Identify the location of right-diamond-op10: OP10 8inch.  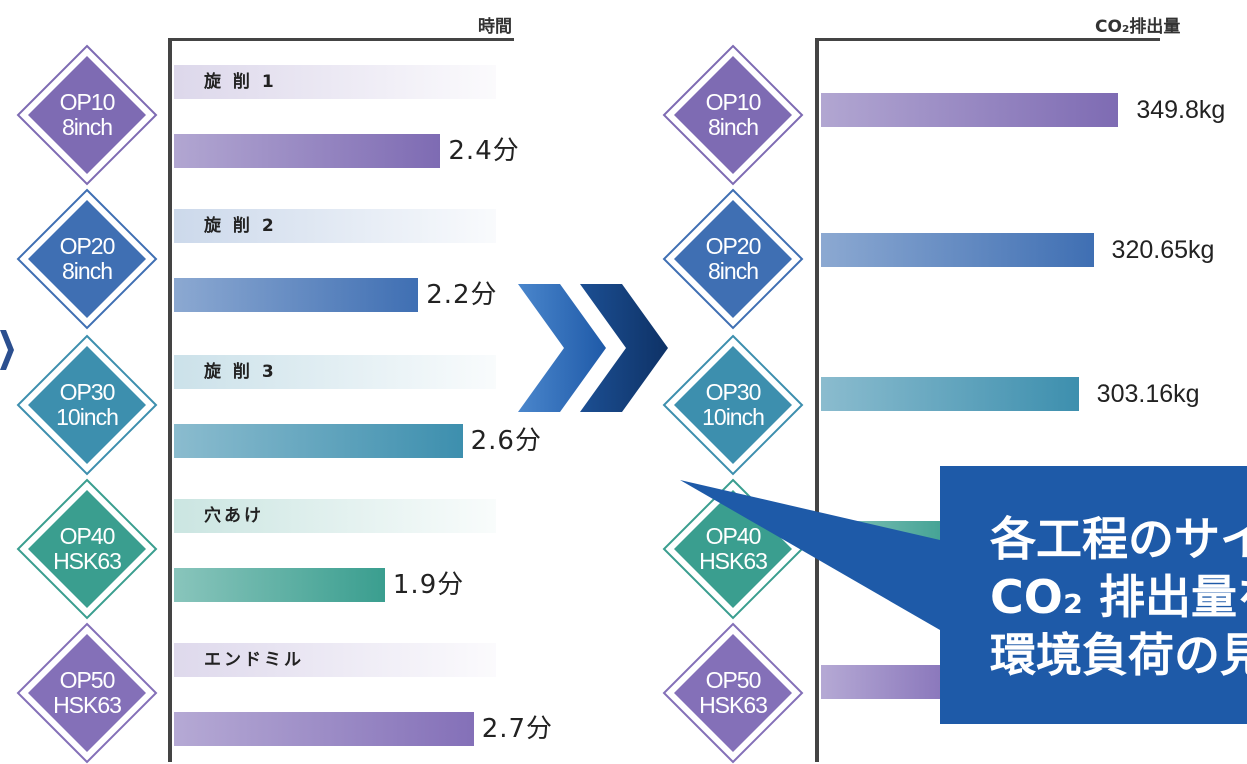
(733, 115).